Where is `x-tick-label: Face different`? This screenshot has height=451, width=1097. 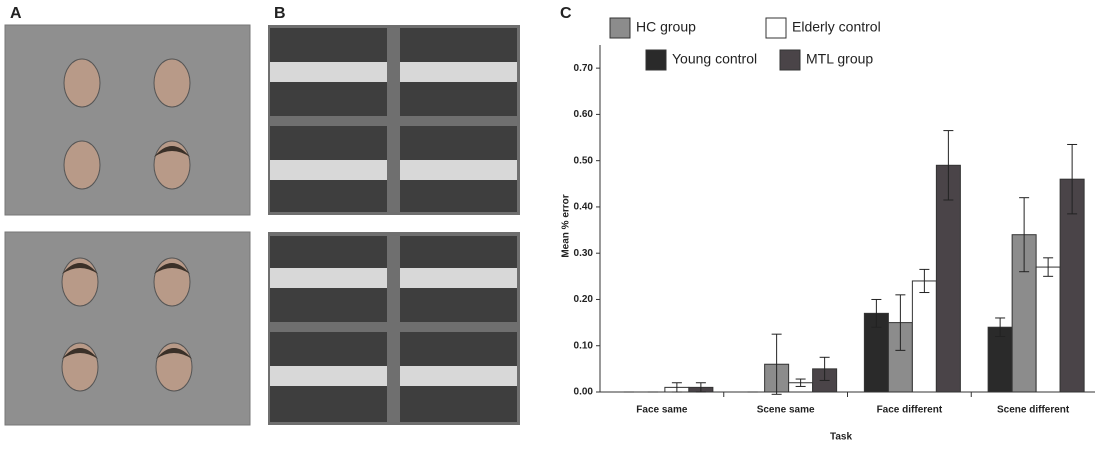 x-tick-label: Face different is located at coordinates (910, 410).